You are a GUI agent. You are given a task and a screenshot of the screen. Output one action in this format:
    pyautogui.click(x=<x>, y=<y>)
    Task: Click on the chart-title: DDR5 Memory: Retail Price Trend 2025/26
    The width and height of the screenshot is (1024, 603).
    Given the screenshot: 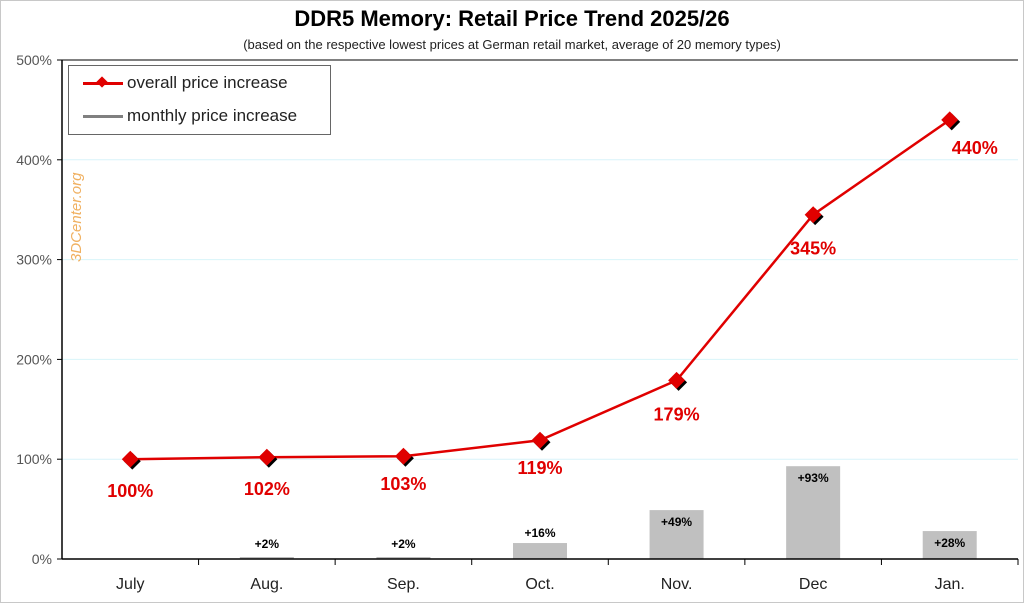 What is the action you would take?
    pyautogui.click(x=512, y=18)
    